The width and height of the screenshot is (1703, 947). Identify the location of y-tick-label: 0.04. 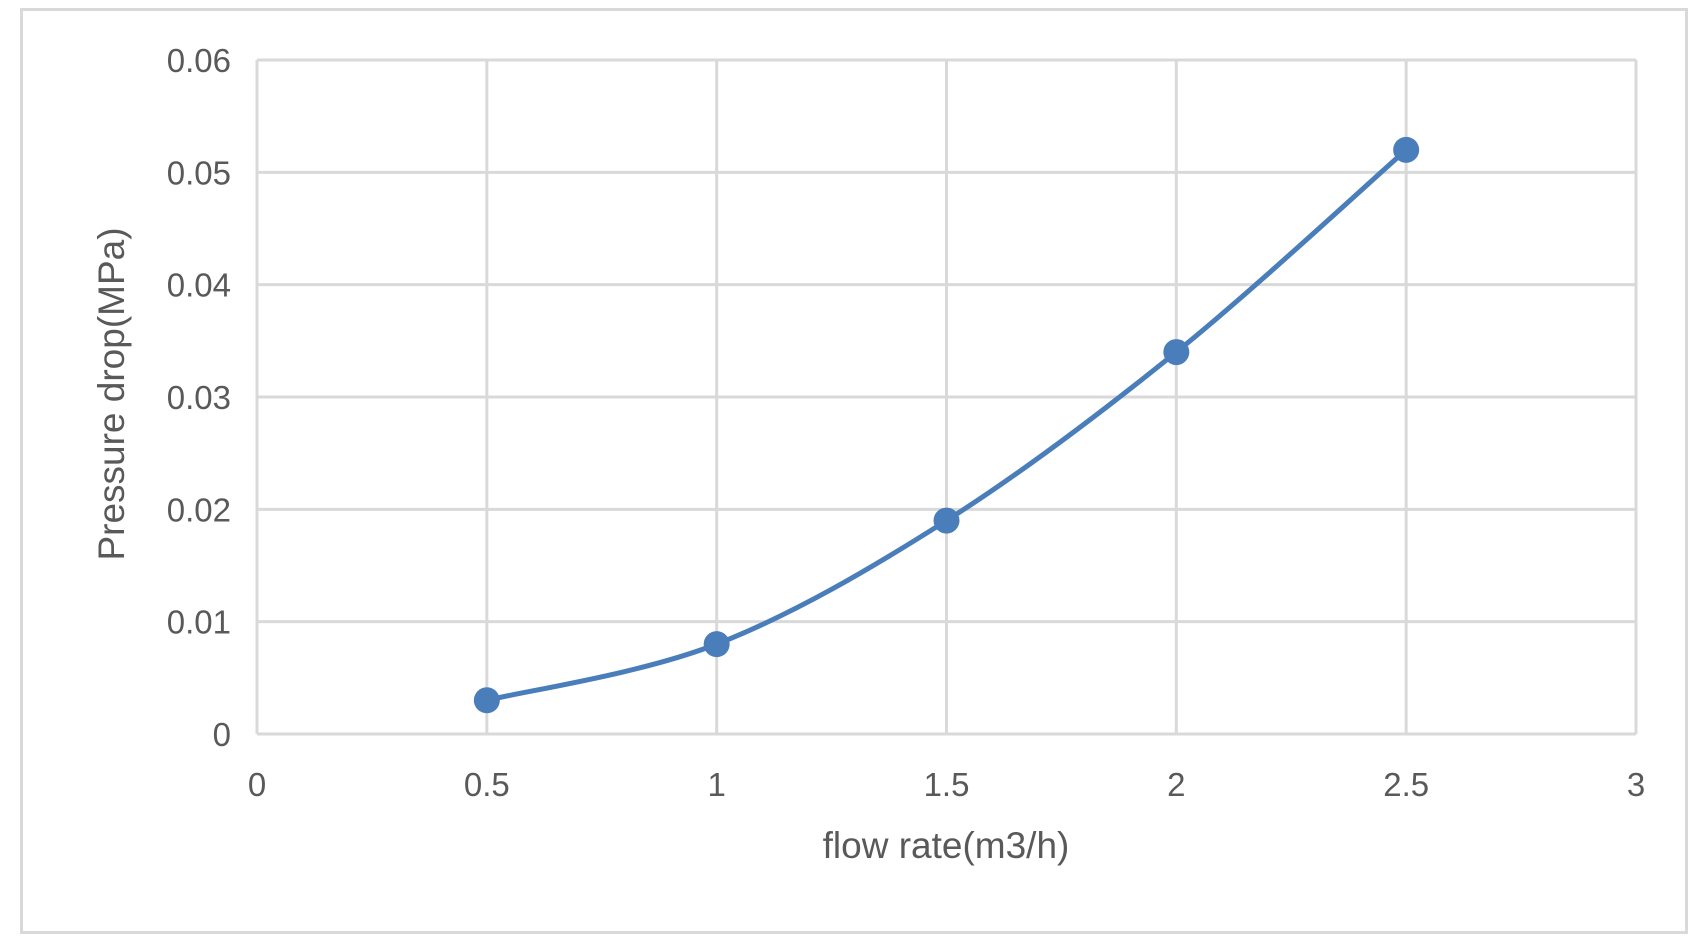
(199, 285).